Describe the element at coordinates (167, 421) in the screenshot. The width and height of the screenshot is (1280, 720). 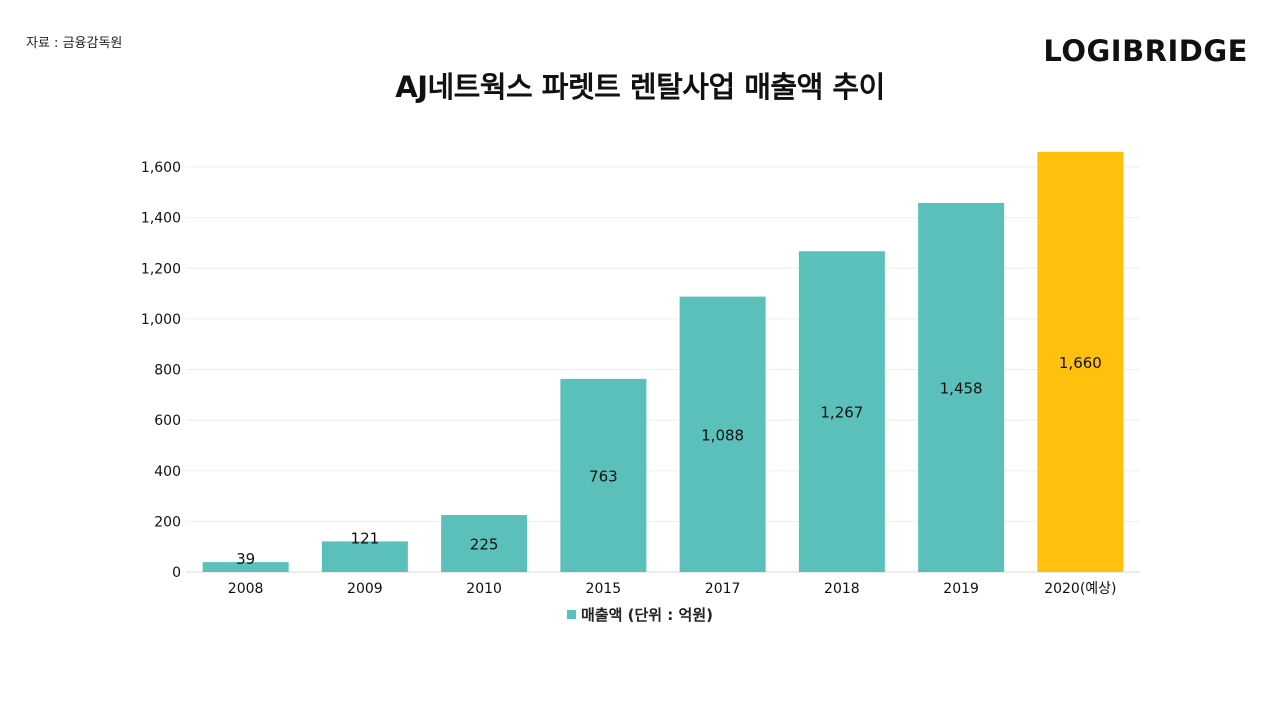
I see `y-tick-label: 600` at that location.